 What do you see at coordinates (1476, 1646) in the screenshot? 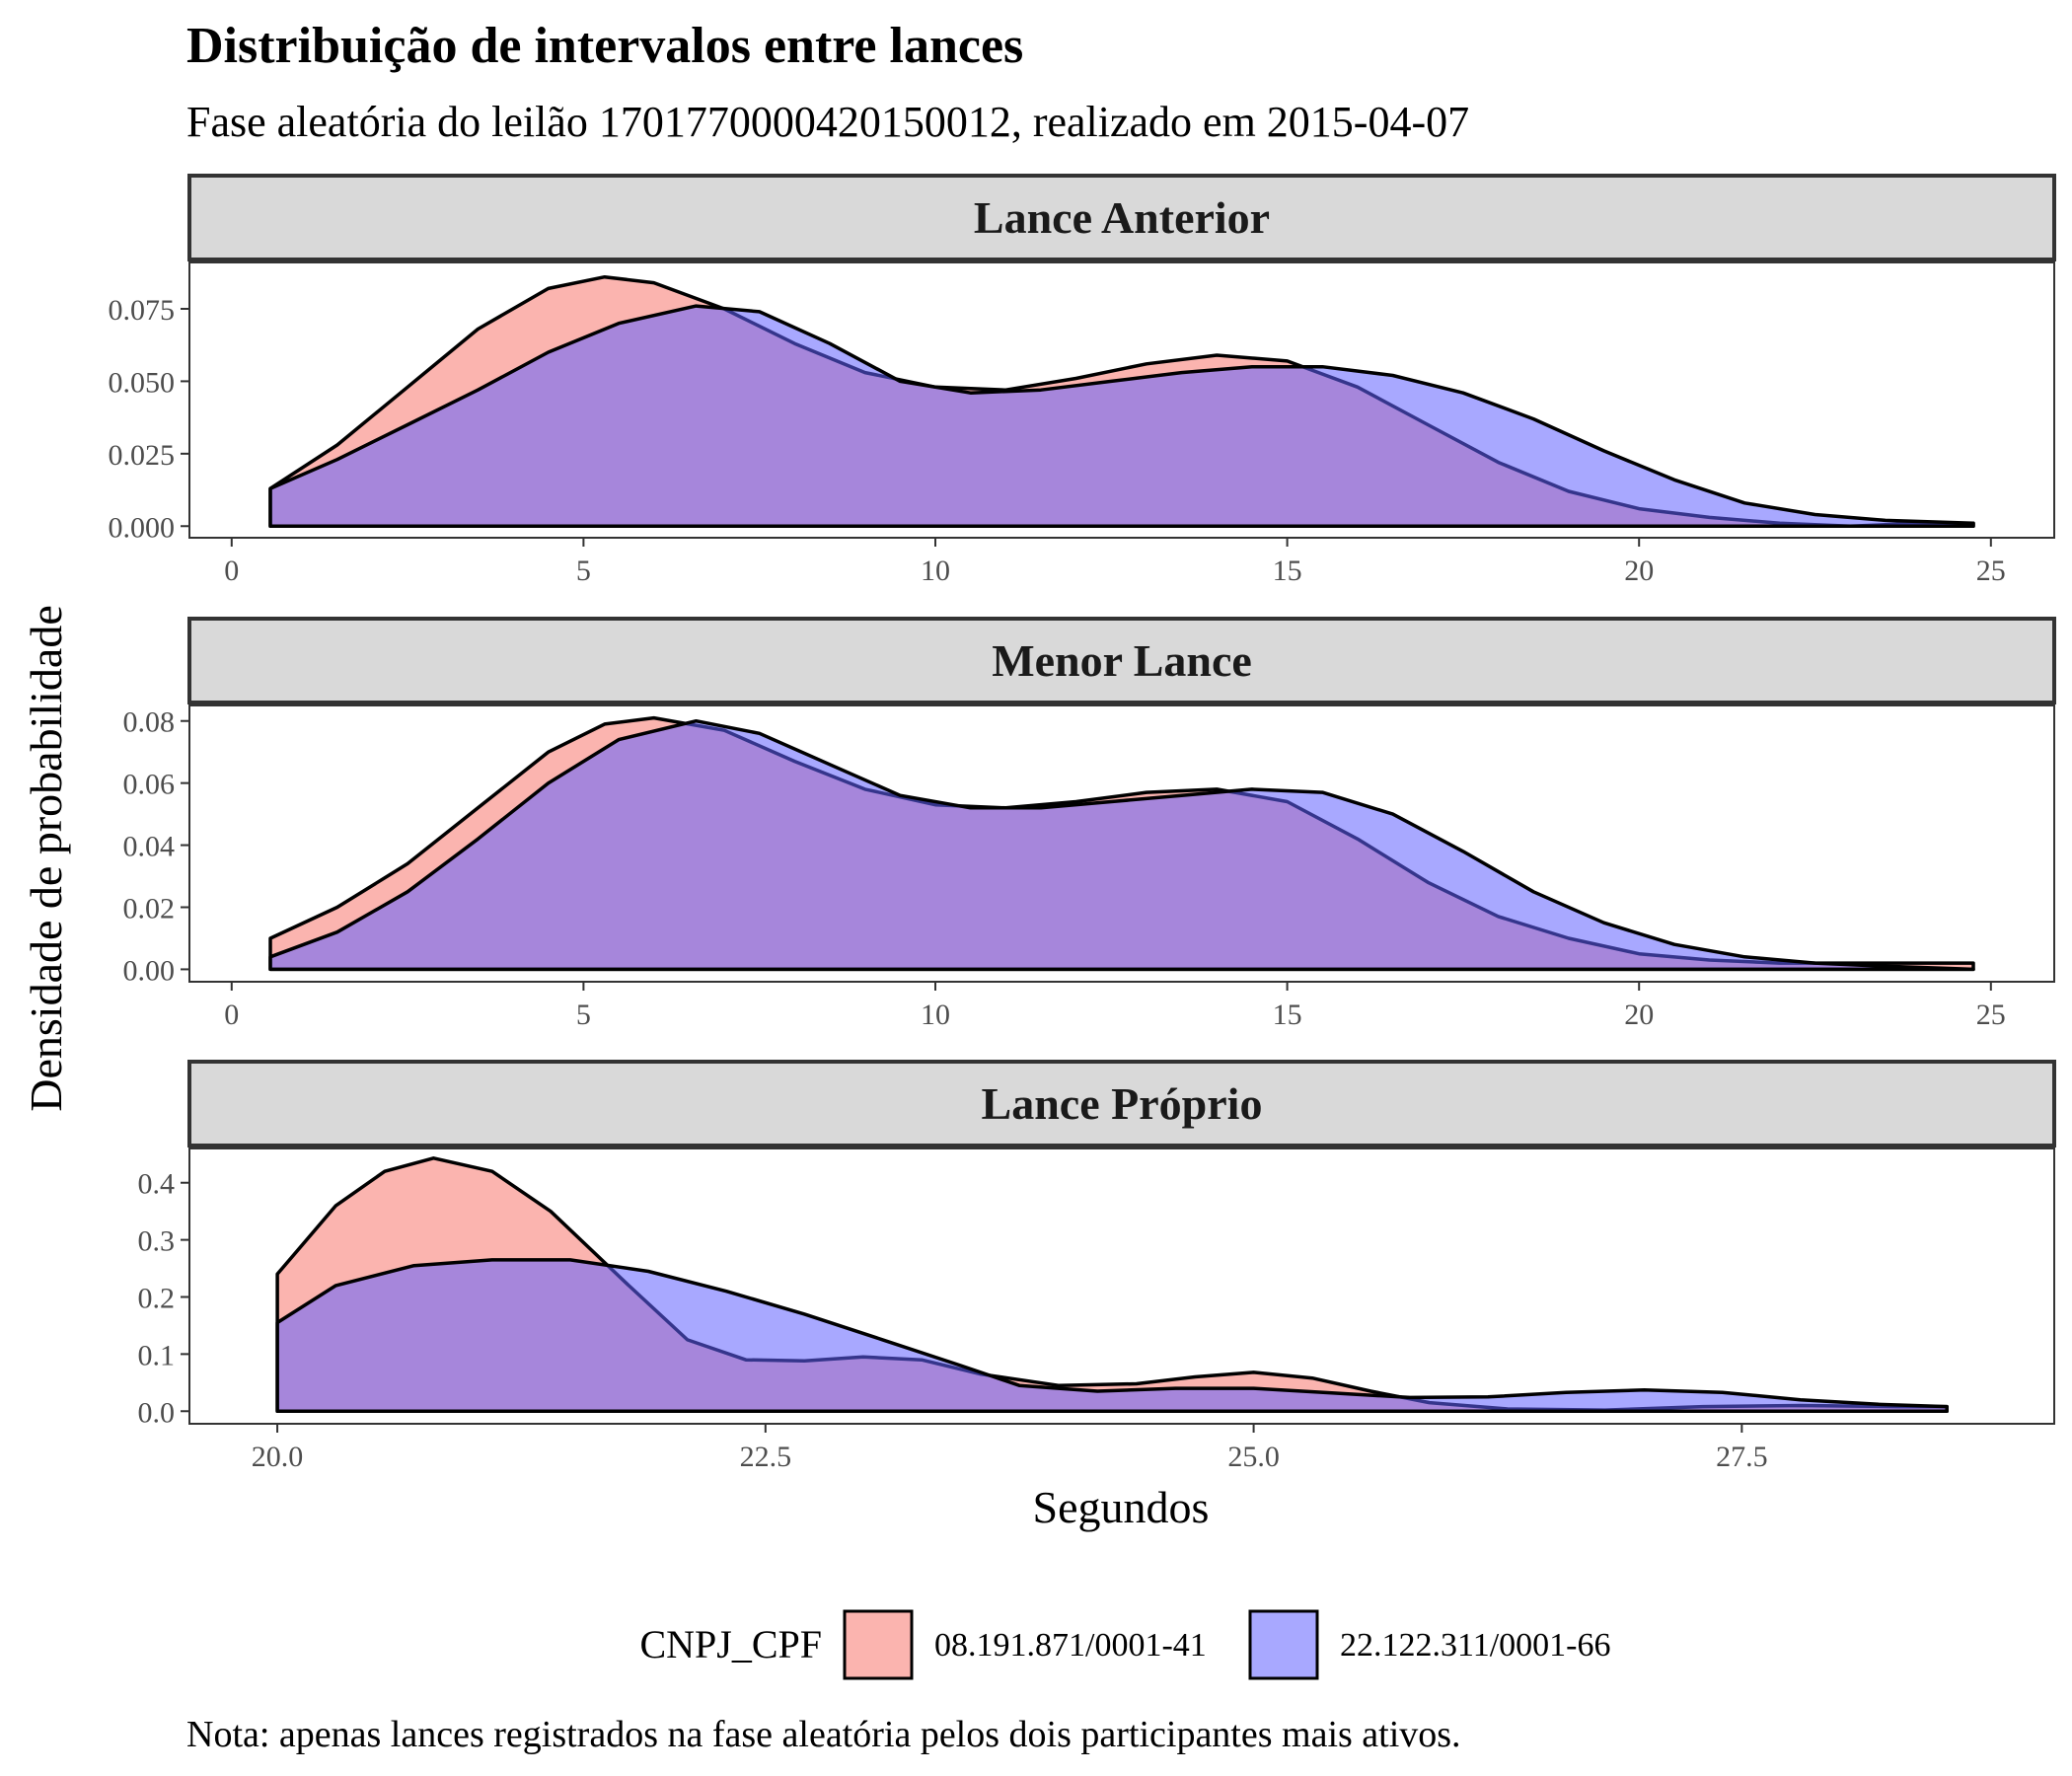
I see `legend-label-series-b: 22.122.311/0001-66` at bounding box center [1476, 1646].